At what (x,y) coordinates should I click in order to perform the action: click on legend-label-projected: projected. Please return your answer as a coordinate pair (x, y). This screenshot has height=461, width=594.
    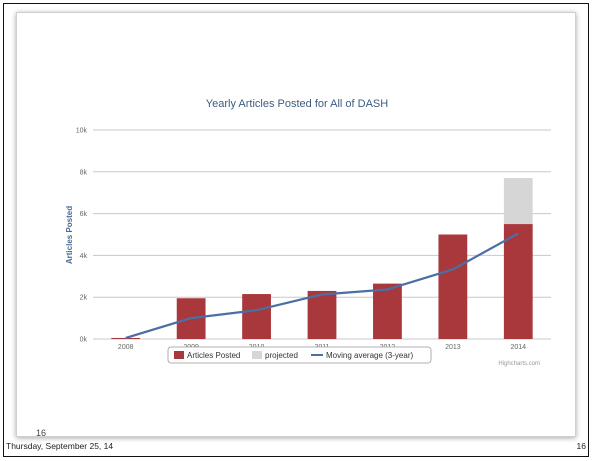
    Looking at the image, I should click on (281, 355).